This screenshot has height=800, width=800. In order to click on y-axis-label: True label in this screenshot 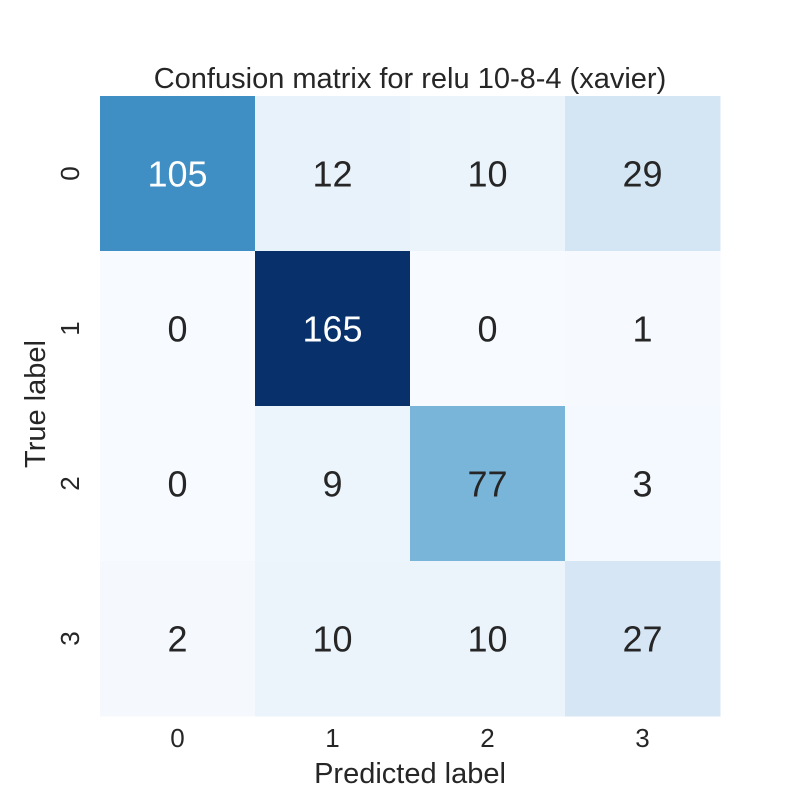, I will do `click(36, 404)`.